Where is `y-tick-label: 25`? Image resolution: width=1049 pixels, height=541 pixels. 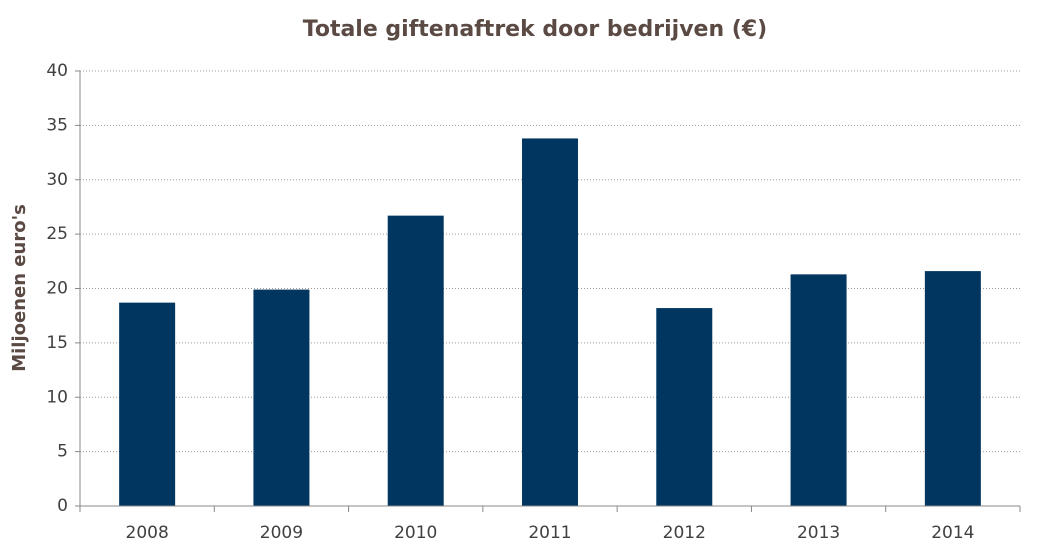 y-tick-label: 25 is located at coordinates (57, 234).